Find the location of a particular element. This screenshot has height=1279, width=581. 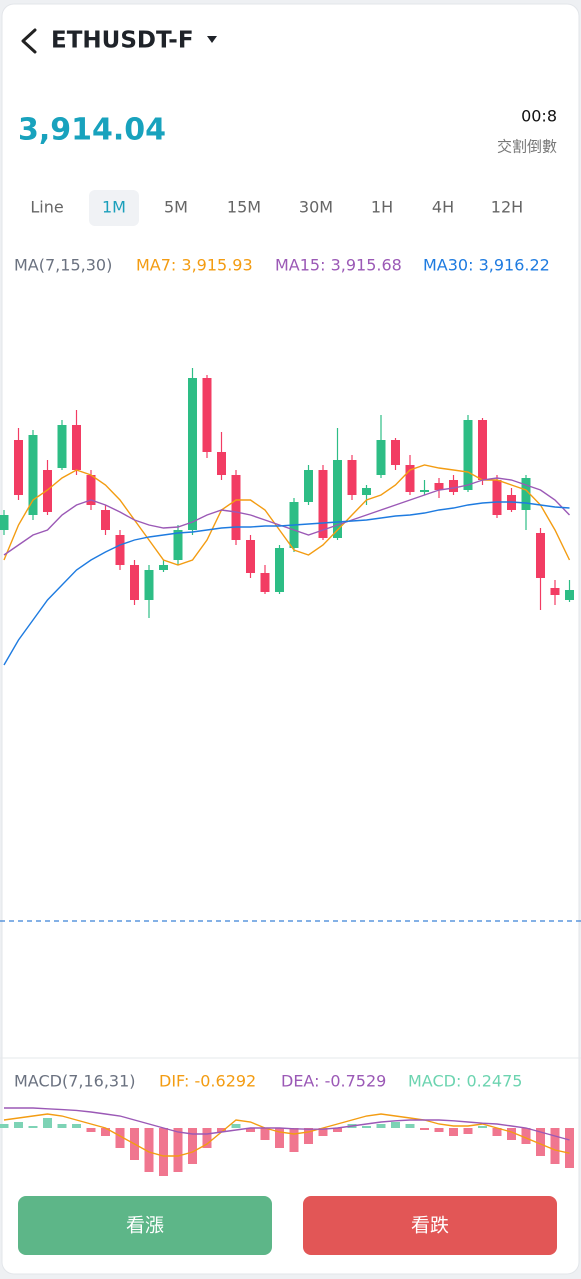

countdown: 00:8 is located at coordinates (539, 116).